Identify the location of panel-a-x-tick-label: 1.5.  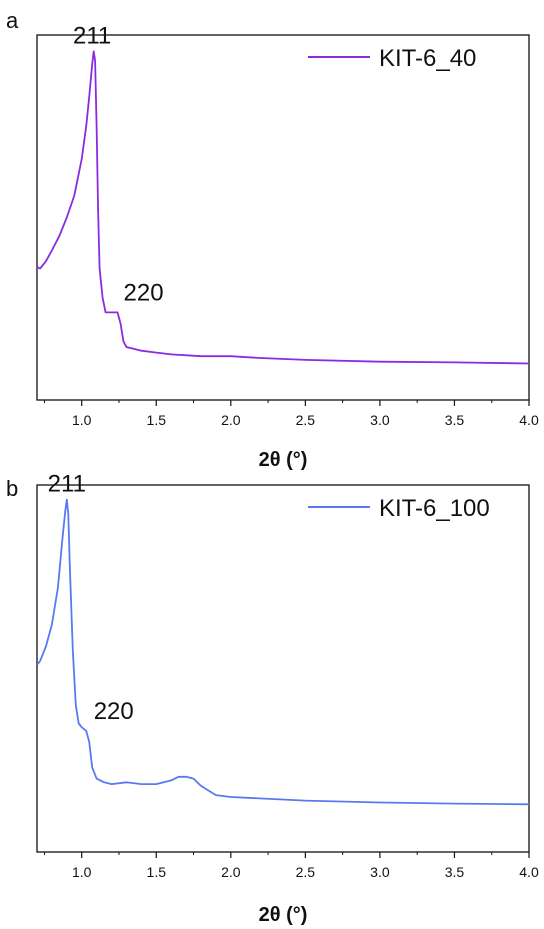
(157, 420).